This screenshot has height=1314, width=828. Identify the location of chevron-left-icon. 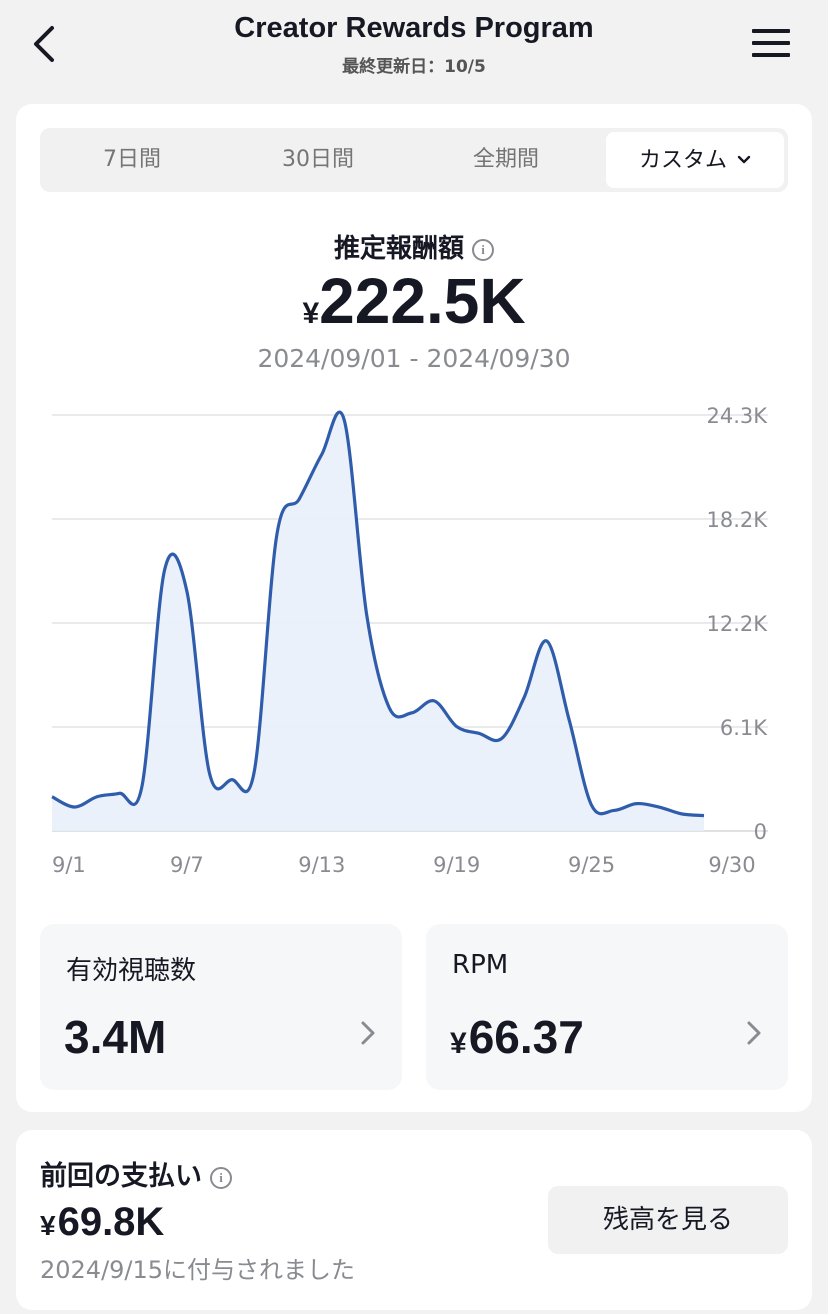
(44, 44).